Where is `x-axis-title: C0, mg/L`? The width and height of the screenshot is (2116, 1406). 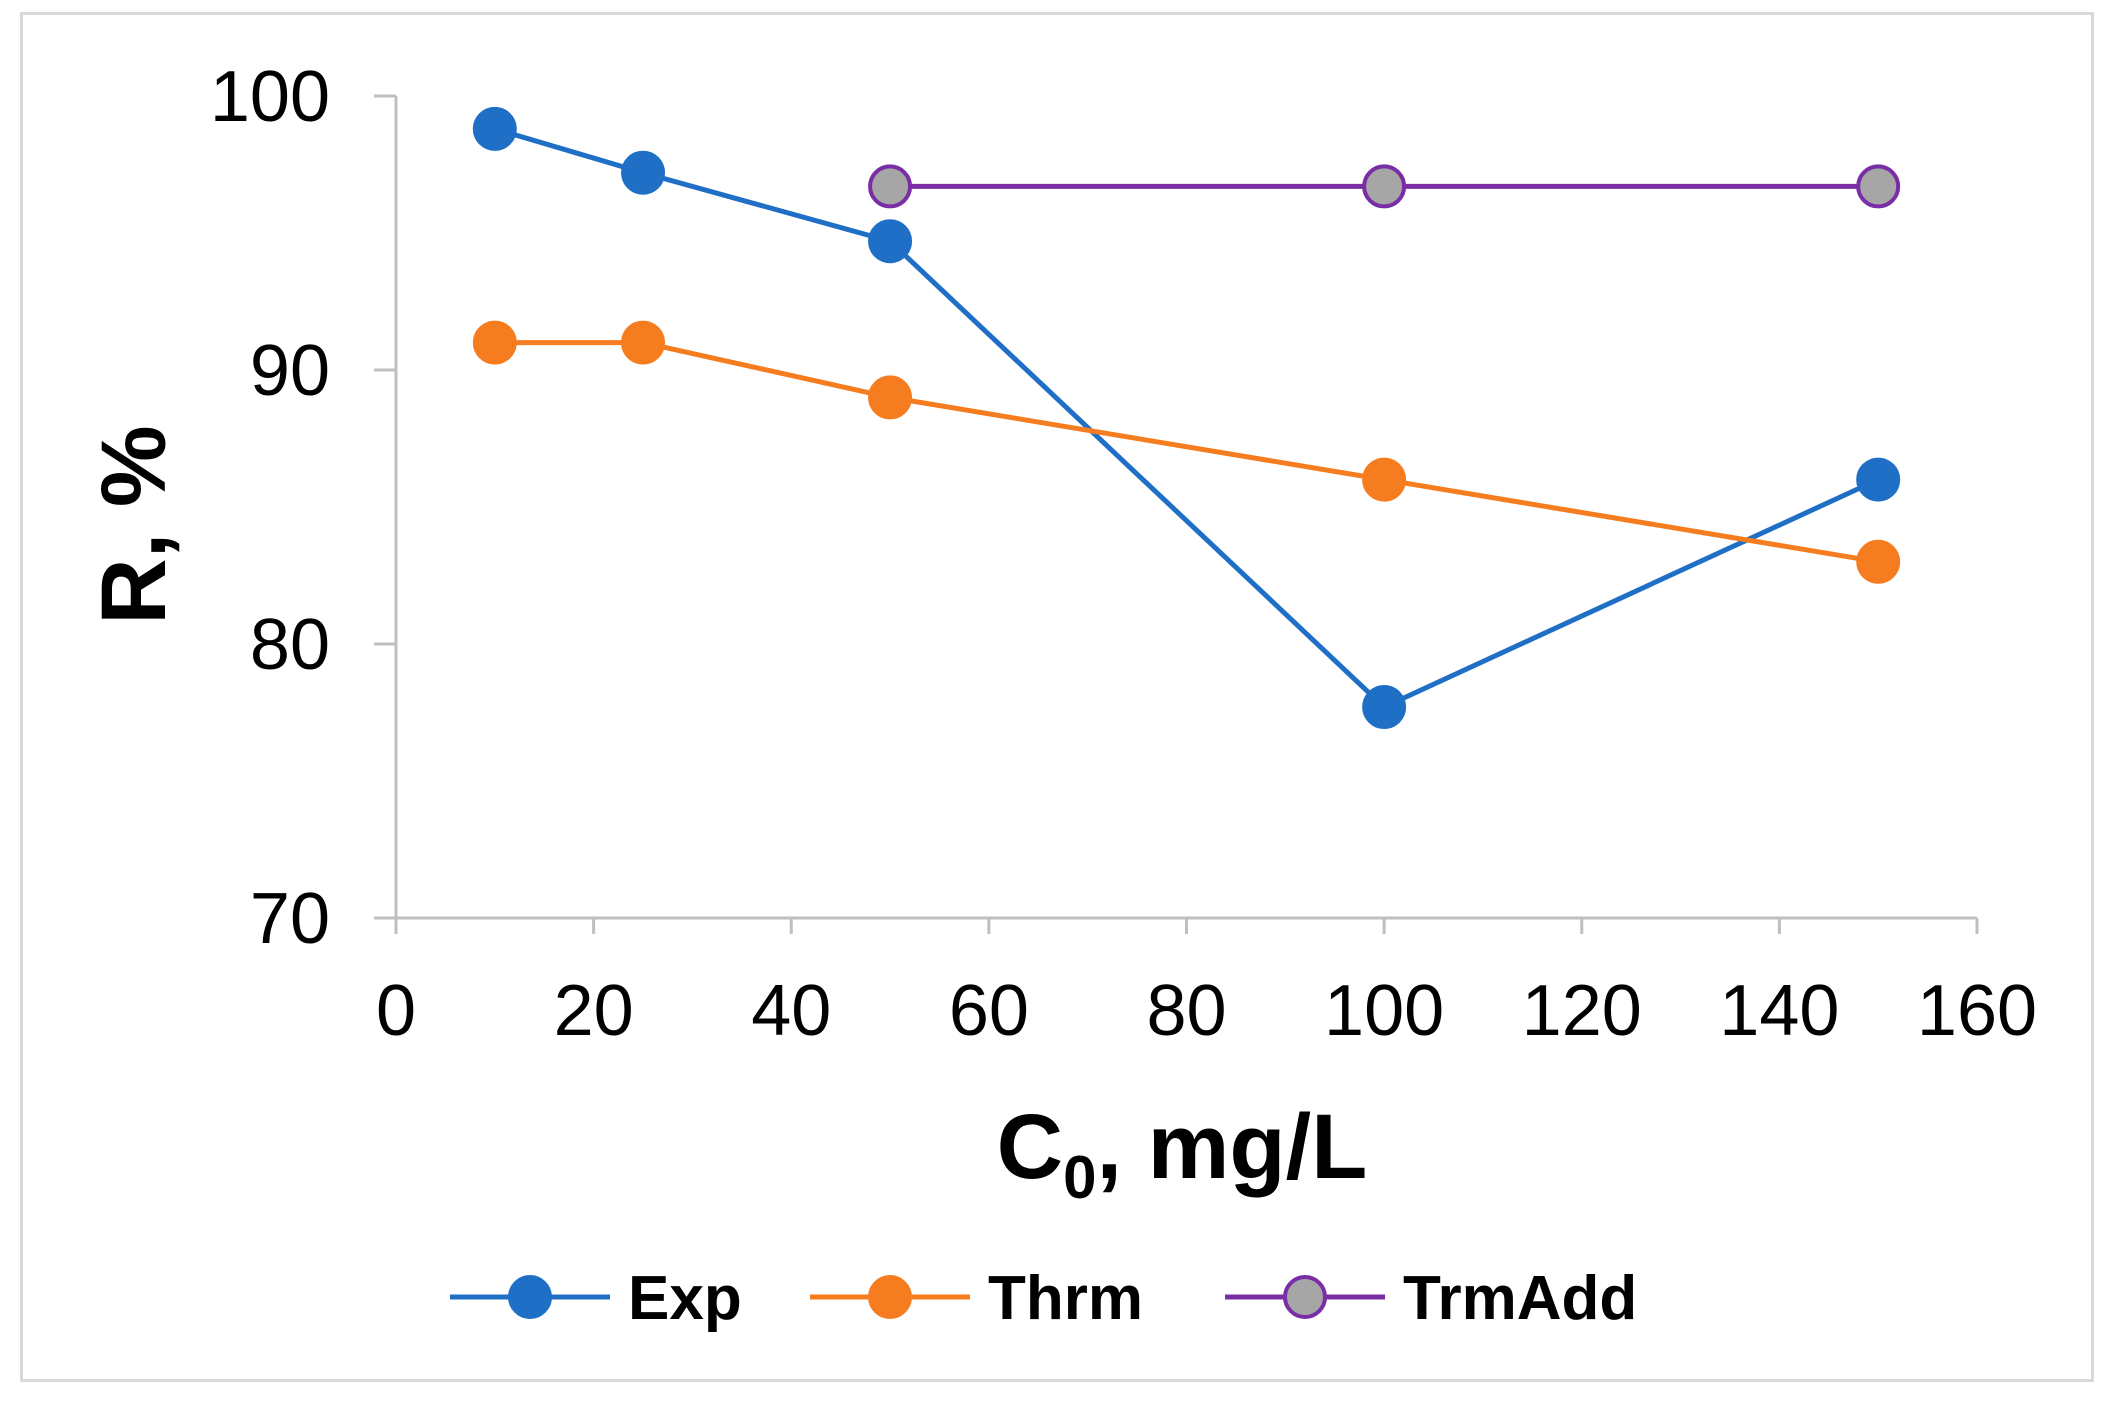 x-axis-title: C0, mg/L is located at coordinates (1182, 1153).